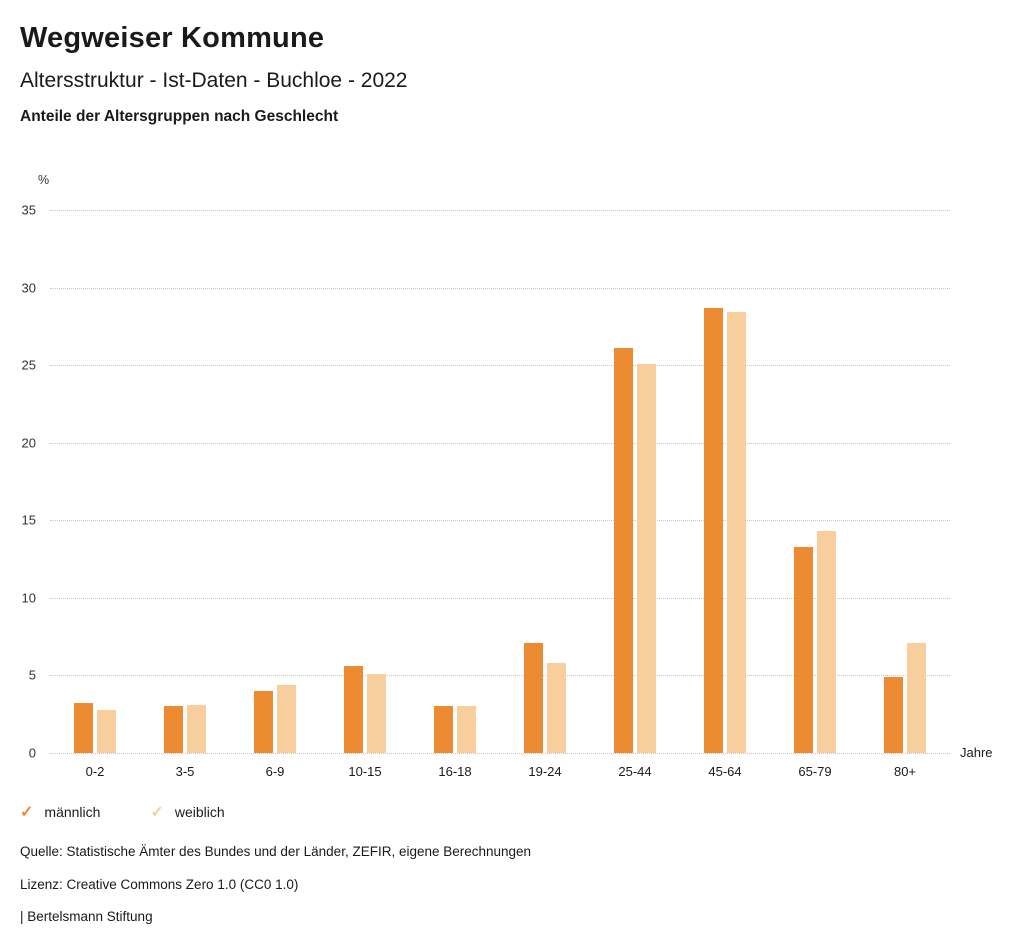 The image size is (1024, 946). Describe the element at coordinates (172, 38) in the screenshot. I see `page-title: Wegweiser Kommune` at that location.